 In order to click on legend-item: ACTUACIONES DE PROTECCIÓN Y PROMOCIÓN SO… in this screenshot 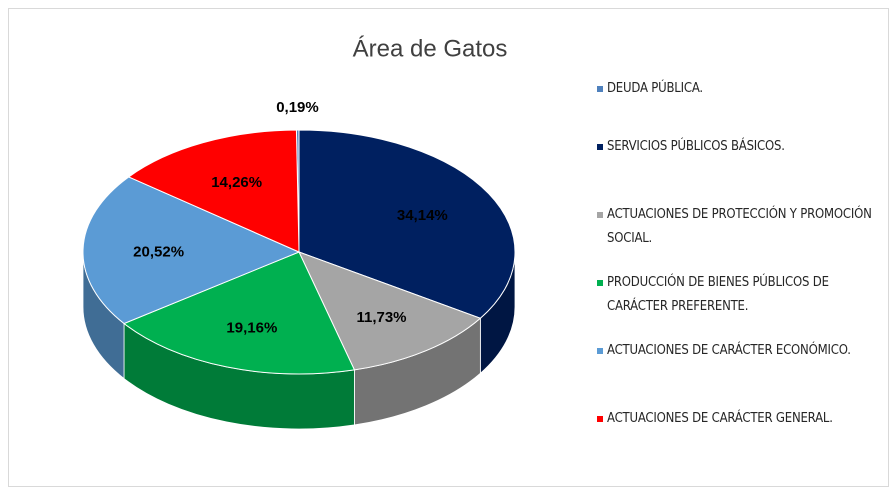, I will do `click(737, 227)`.